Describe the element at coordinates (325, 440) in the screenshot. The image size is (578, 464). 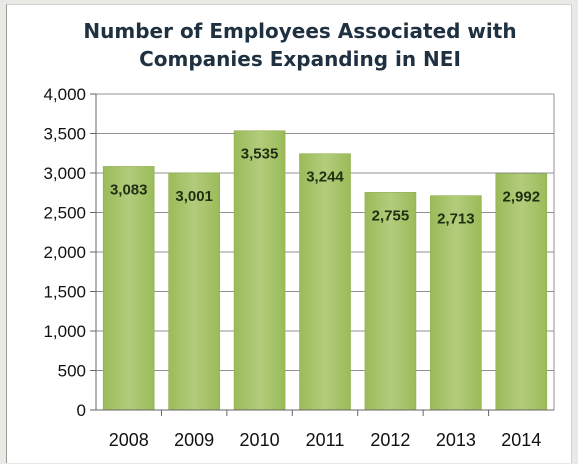
I see `x-tick-label: 2011` at that location.